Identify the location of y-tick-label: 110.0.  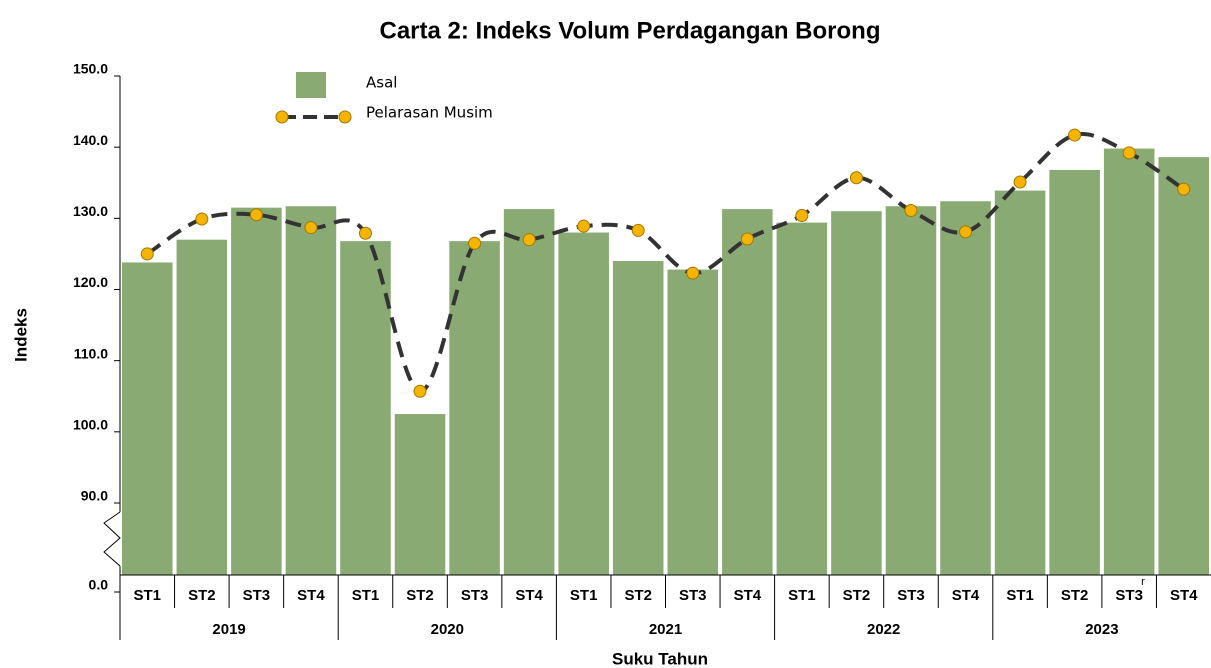
(91, 353).